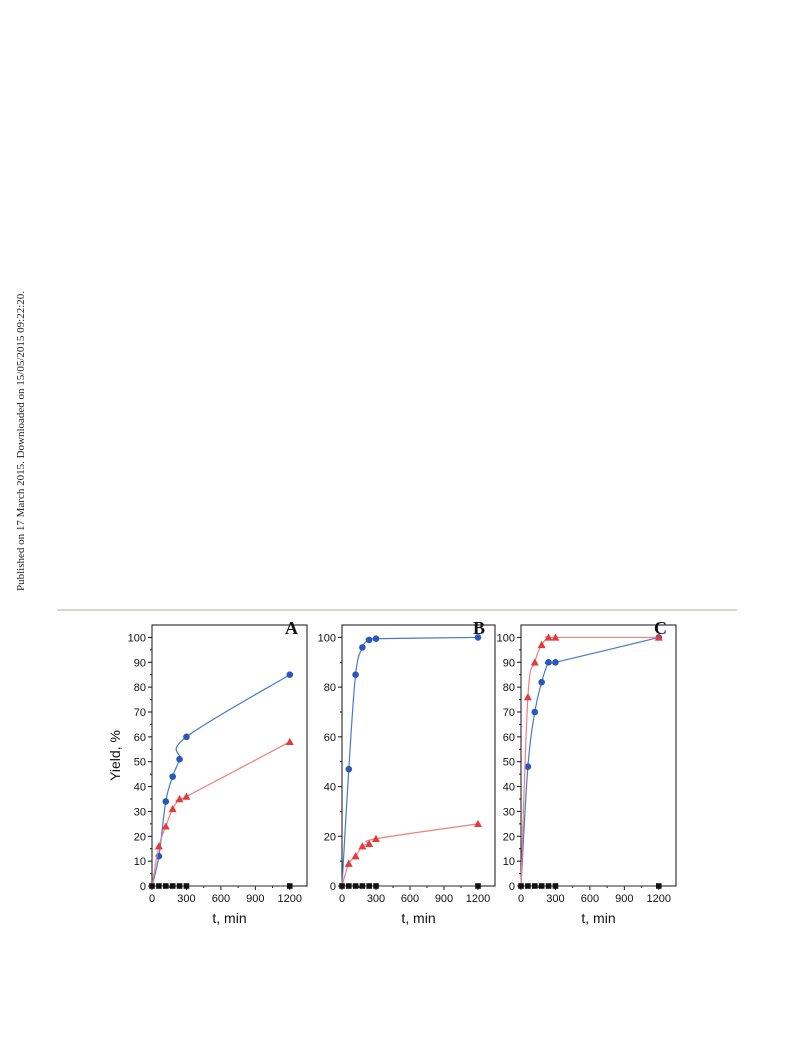  I want to click on panel-label: B, so click(479, 628).